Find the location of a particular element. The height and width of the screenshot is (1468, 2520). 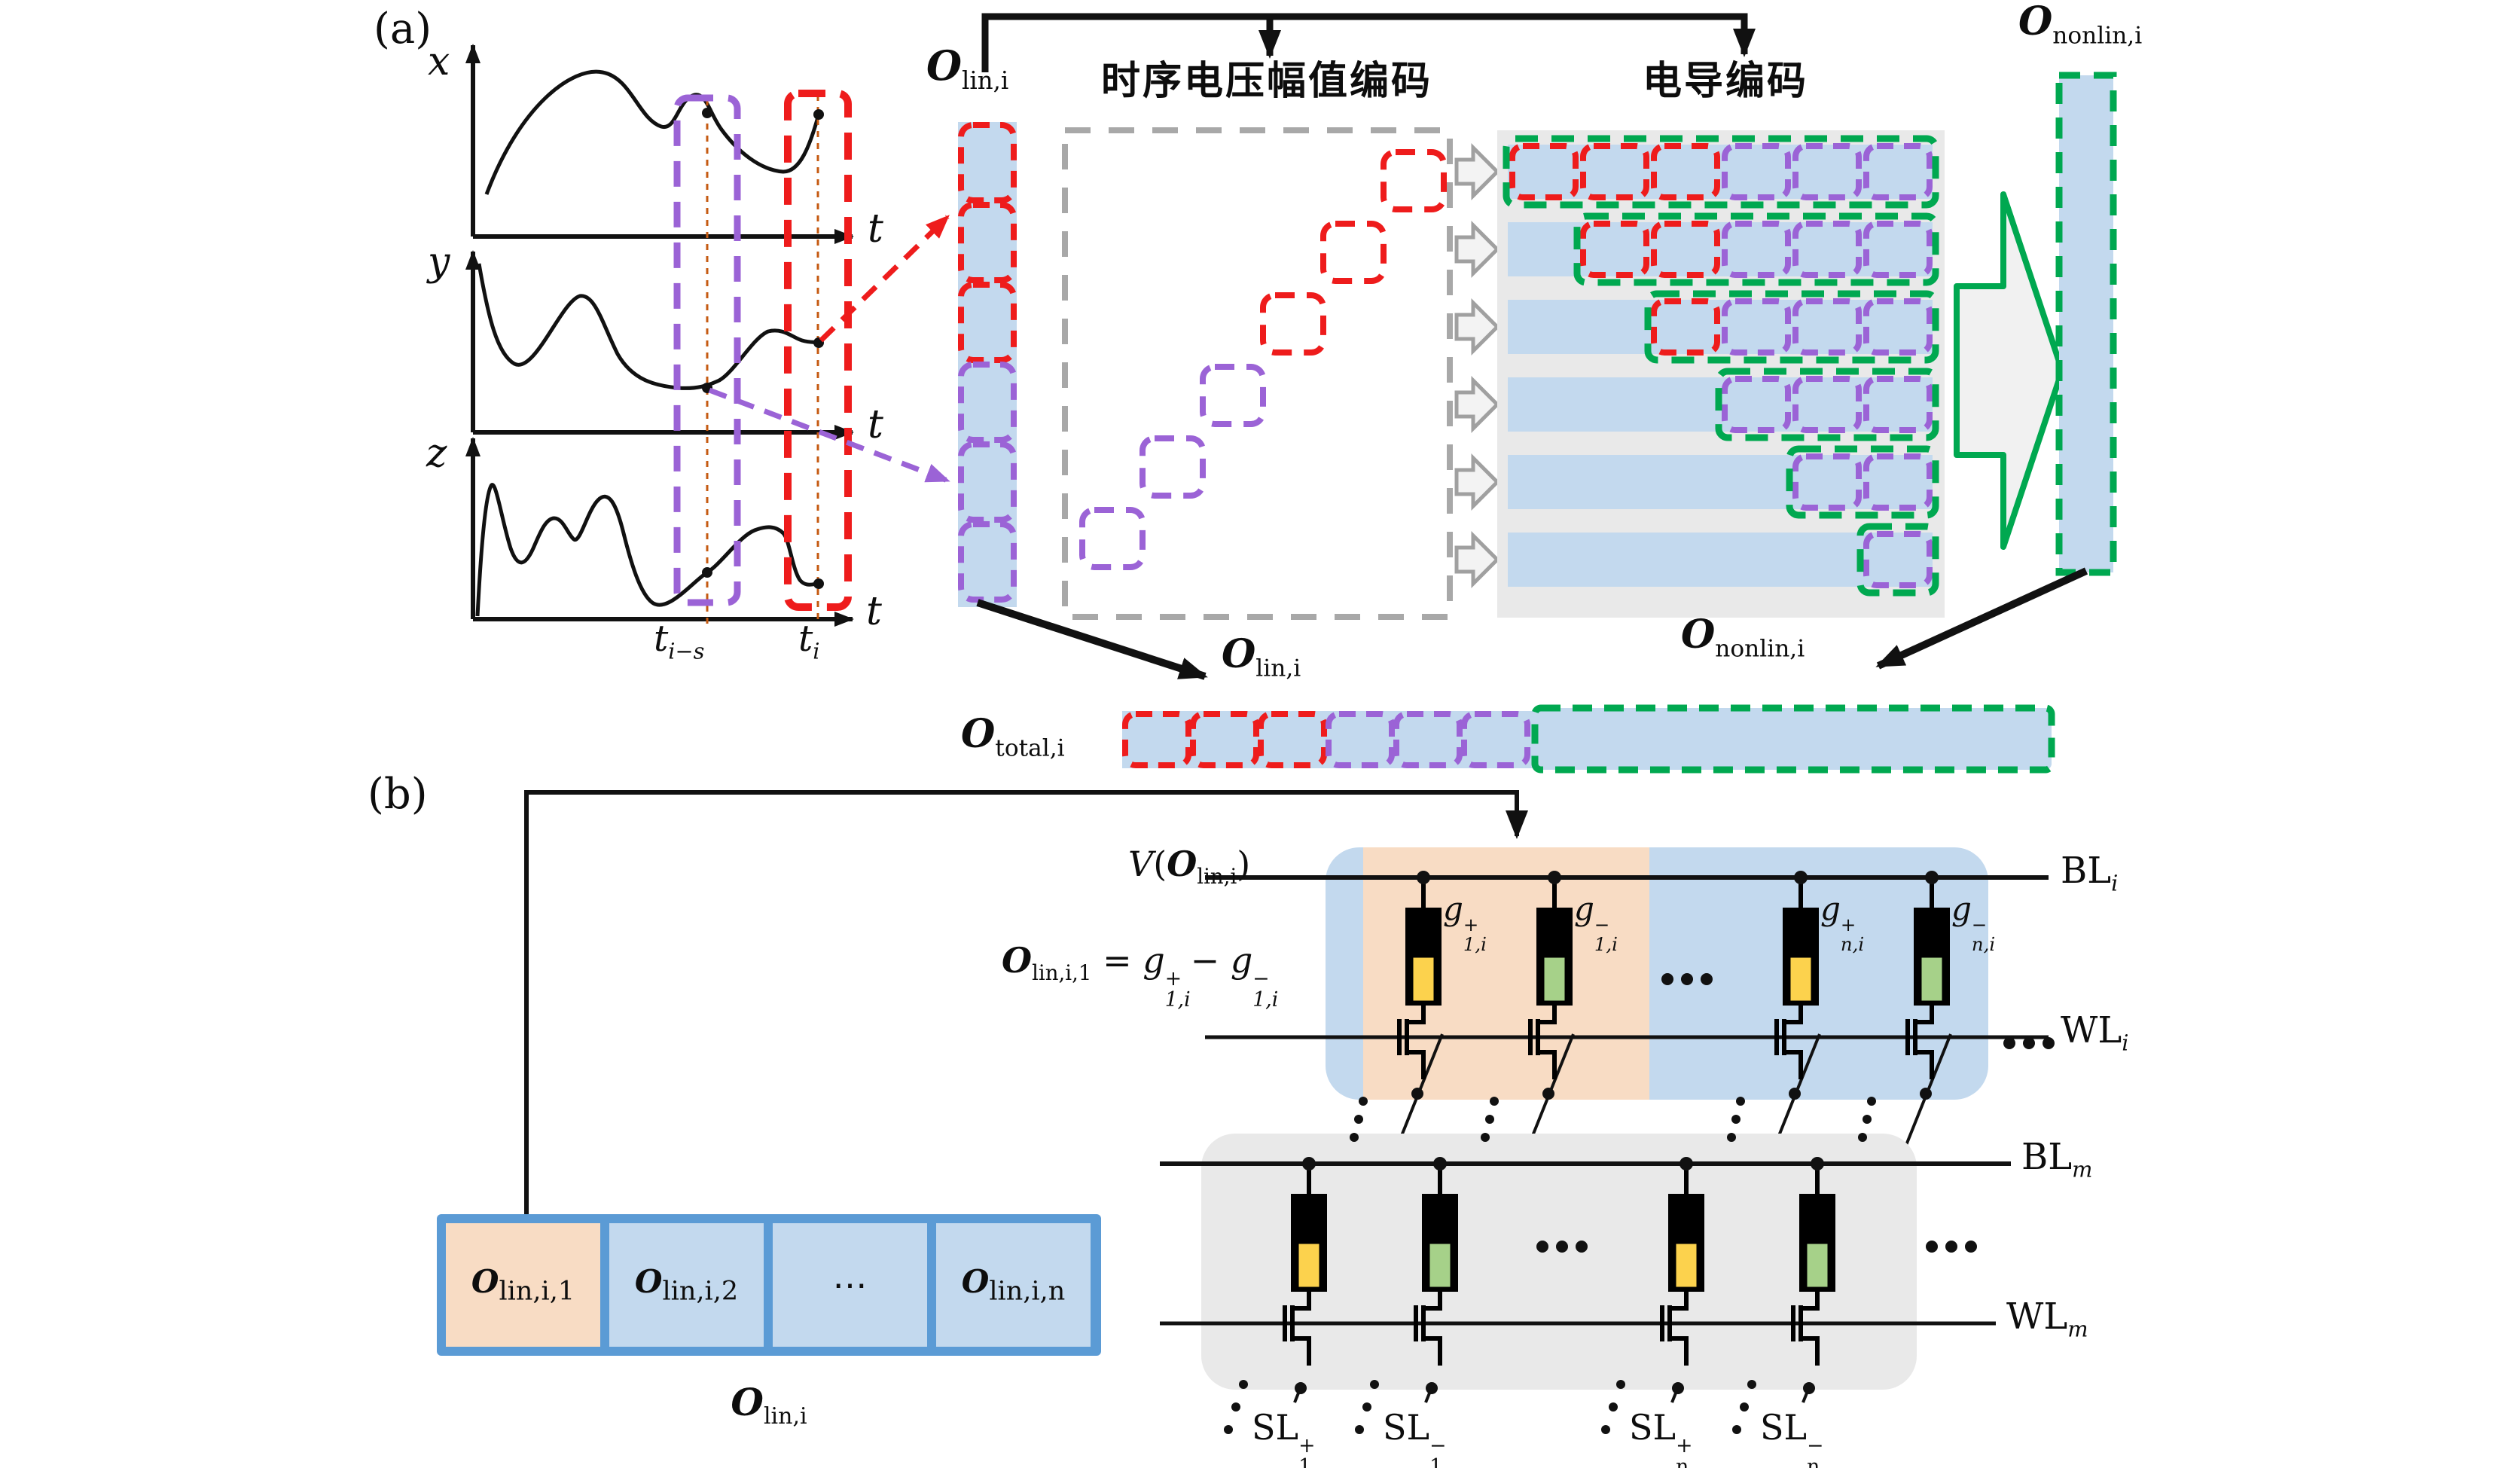

ototal-label: Ototal,i is located at coordinates (1013, 737).